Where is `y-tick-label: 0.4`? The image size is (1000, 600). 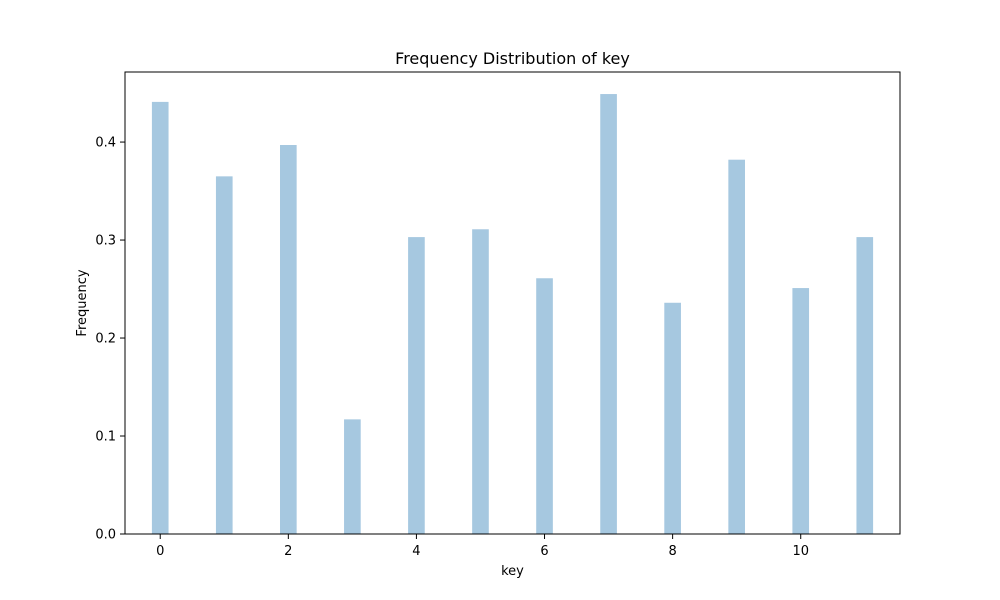 y-tick-label: 0.4 is located at coordinates (105, 143).